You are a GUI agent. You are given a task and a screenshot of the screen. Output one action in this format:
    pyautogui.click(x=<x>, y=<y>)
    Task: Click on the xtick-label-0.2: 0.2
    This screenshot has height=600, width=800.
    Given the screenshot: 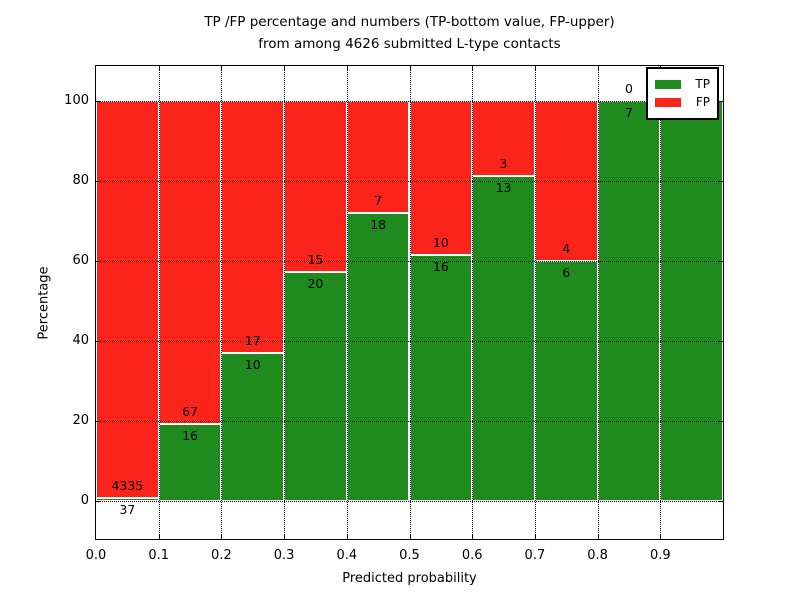 What is the action you would take?
    pyautogui.click(x=221, y=555)
    